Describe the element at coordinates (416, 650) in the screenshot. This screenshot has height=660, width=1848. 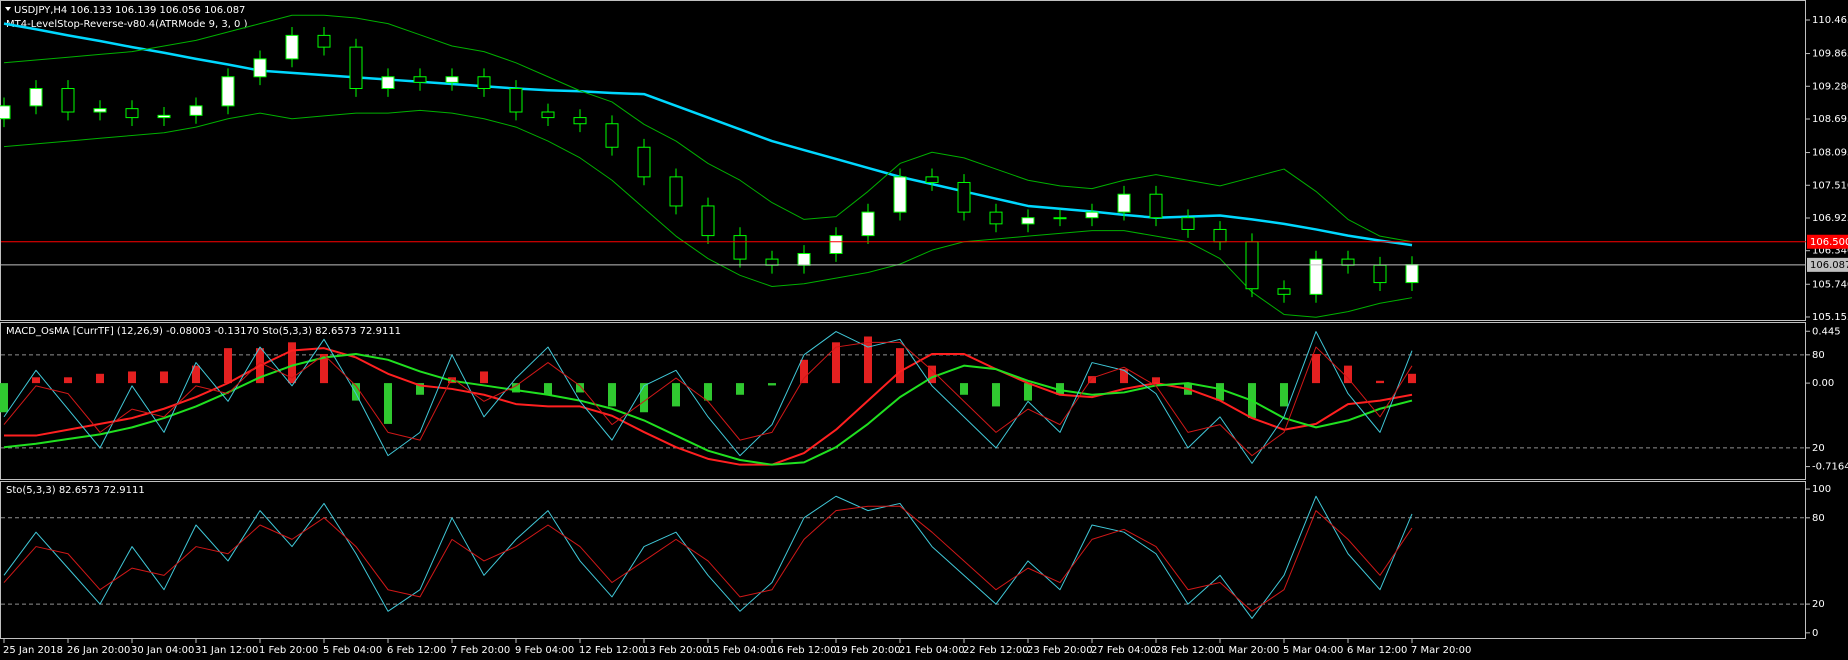
I see `x-tick-label: 6 Feb 12:00` at that location.